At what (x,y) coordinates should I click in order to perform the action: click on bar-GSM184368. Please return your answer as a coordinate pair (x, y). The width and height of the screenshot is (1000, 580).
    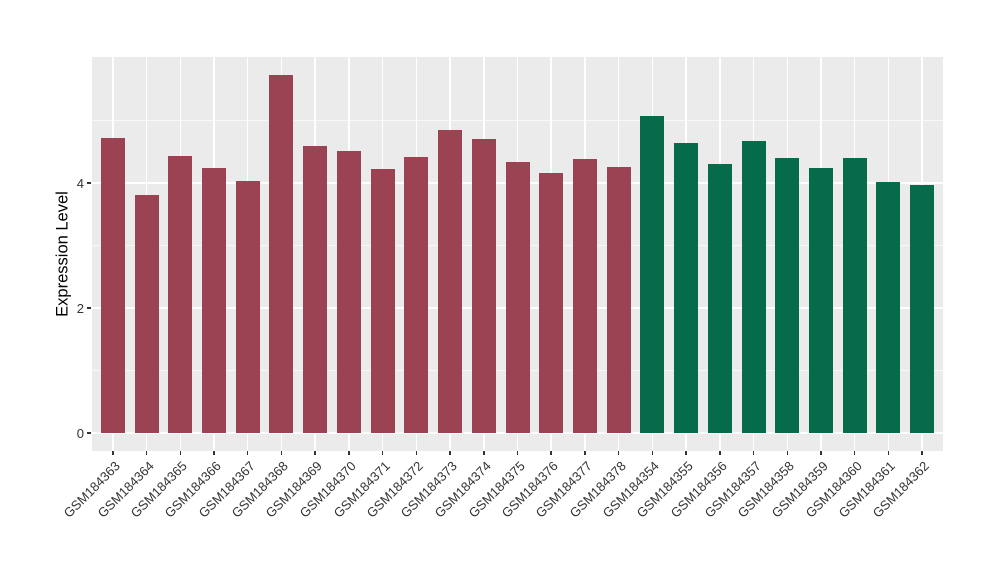
    Looking at the image, I should click on (281, 253).